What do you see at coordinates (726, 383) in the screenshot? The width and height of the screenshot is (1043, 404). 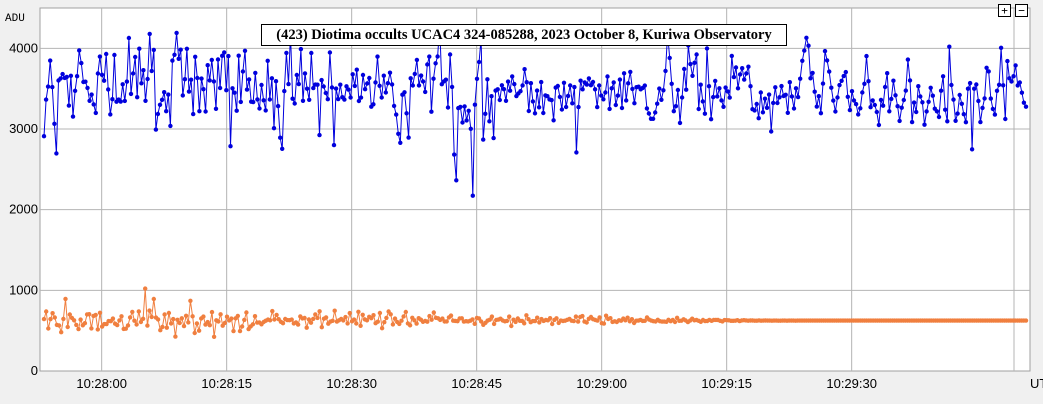 I see `x-tick-label: 10:29:15` at bounding box center [726, 383].